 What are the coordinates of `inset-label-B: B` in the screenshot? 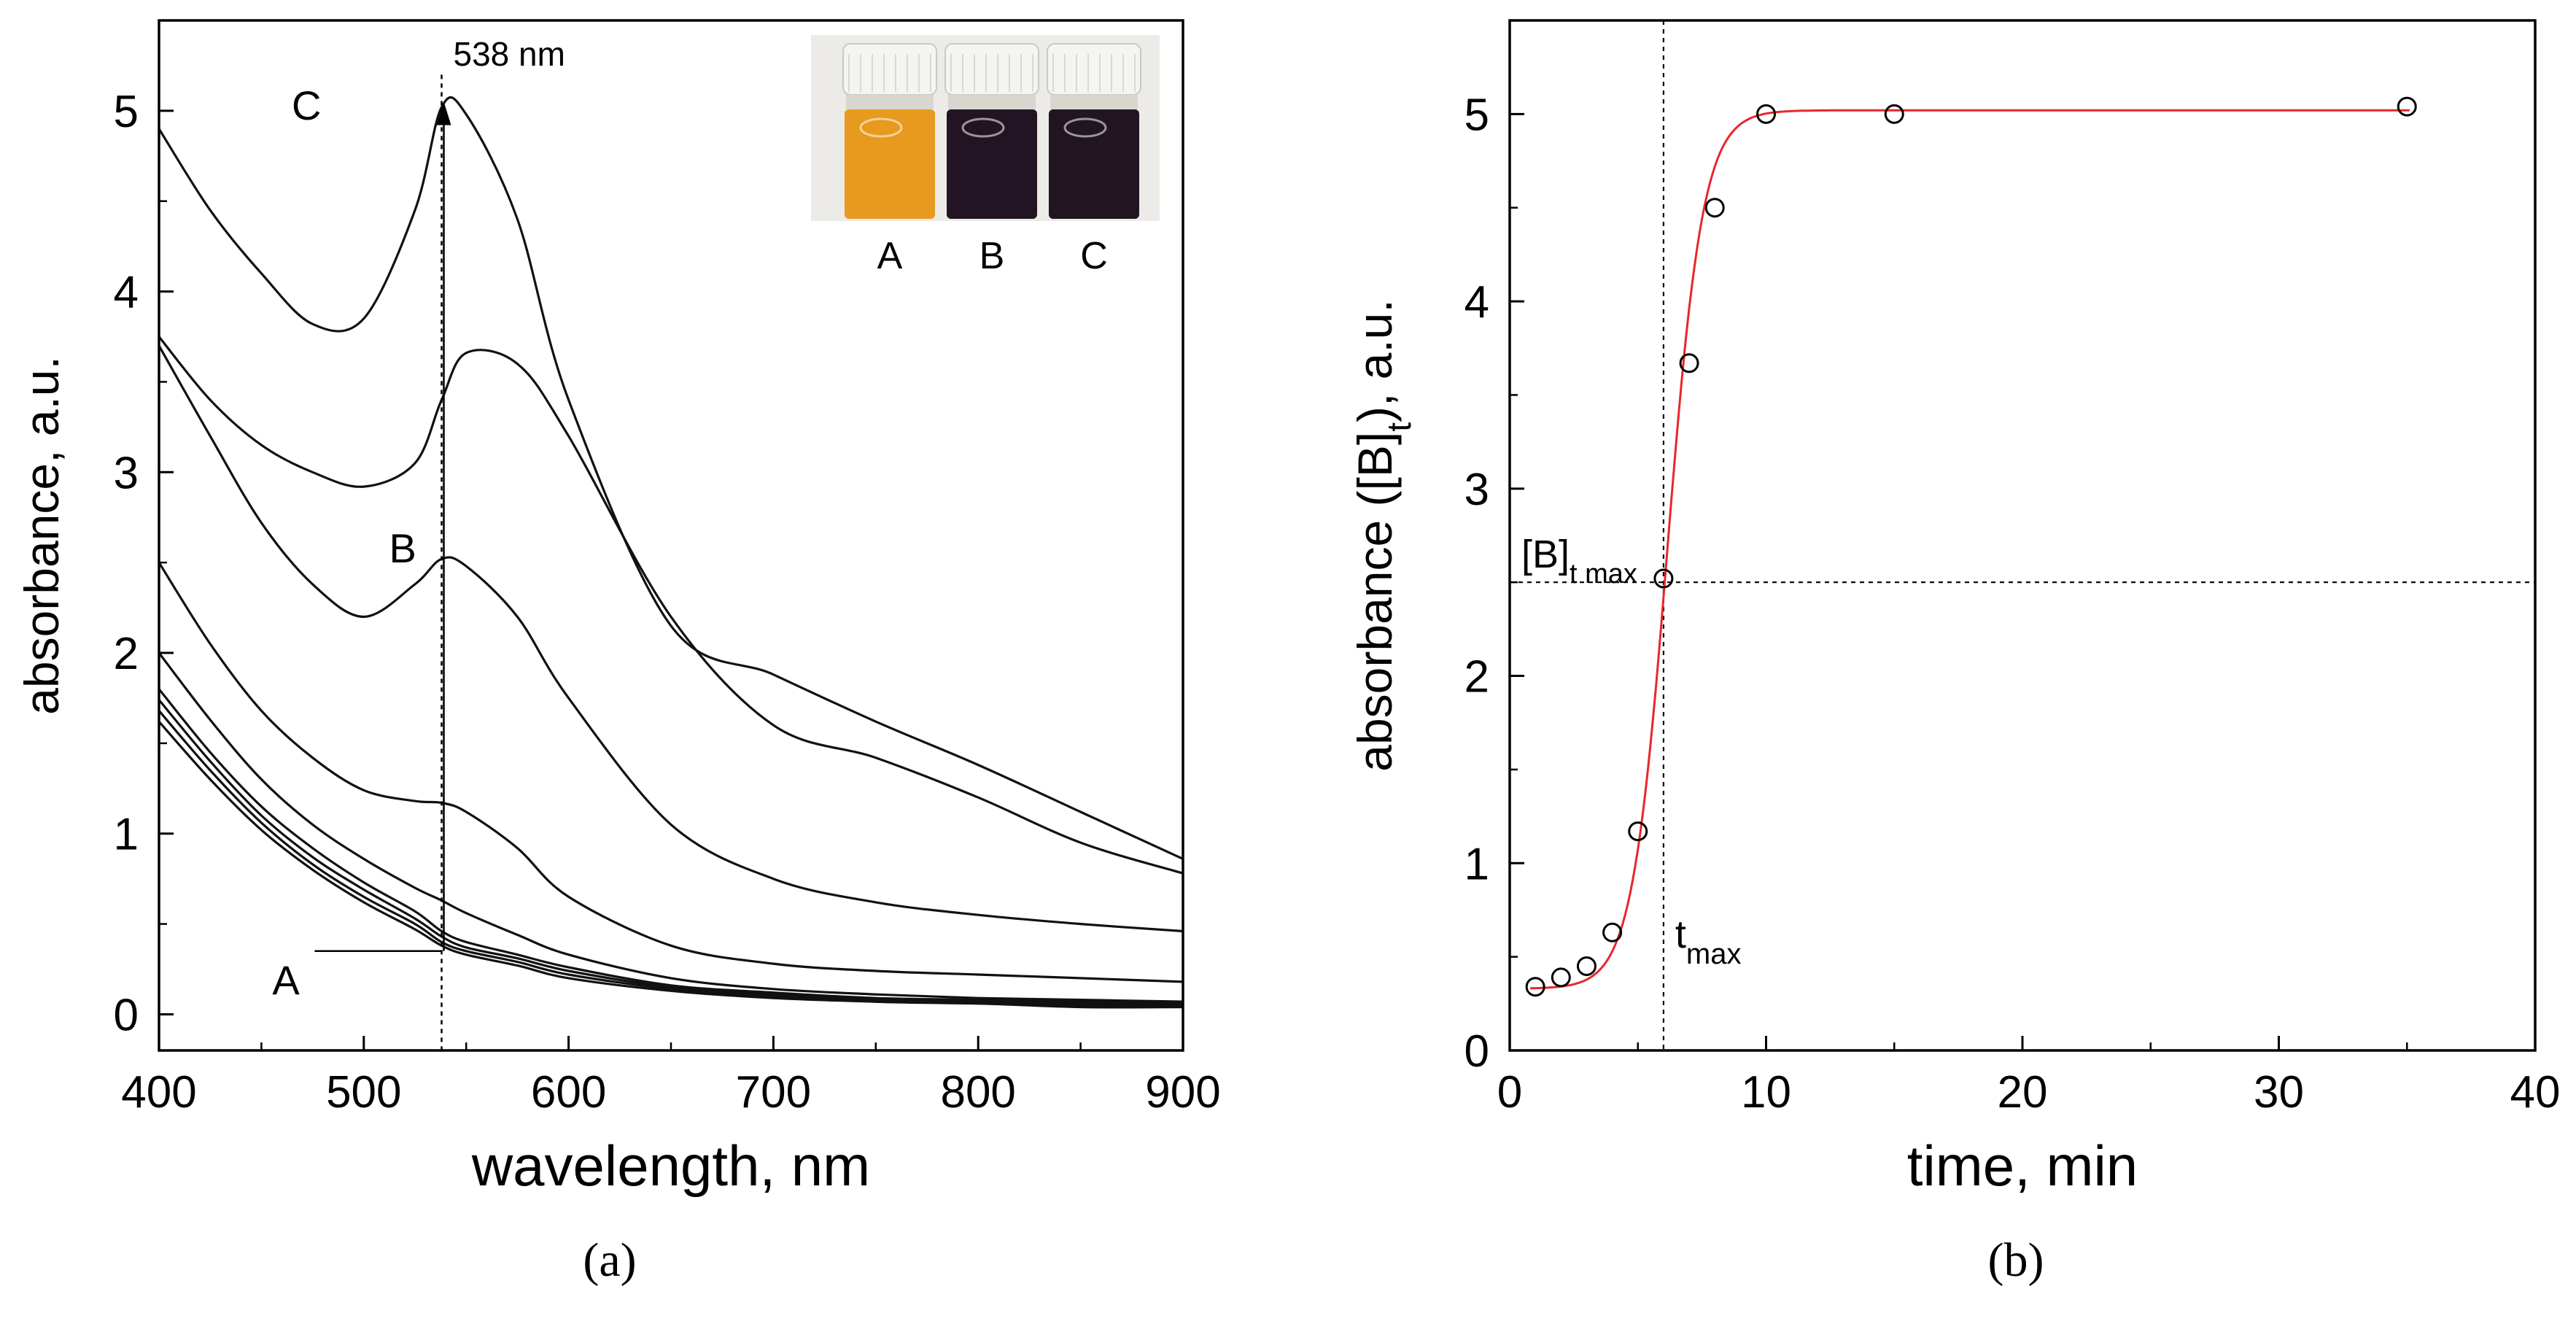 It's located at (992, 256).